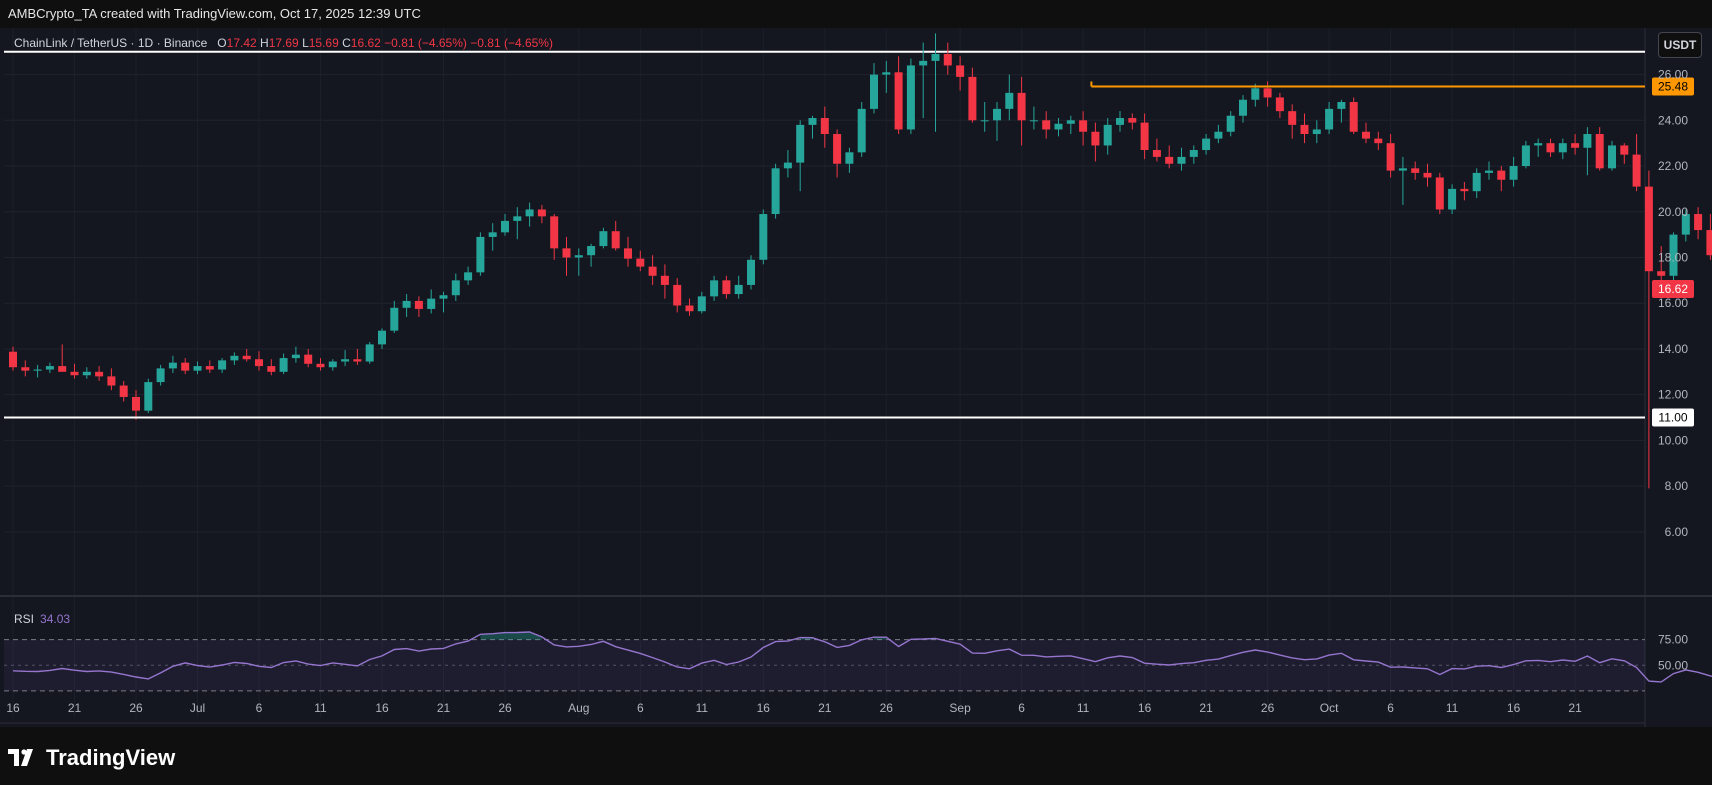 This screenshot has width=1712, height=785. I want to click on currency-button: USDT, so click(1680, 45).